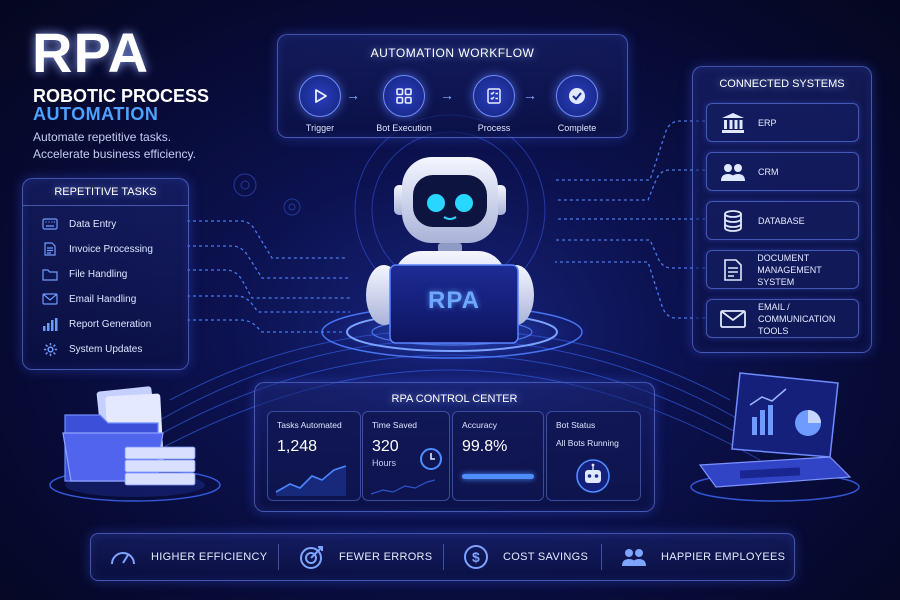  I want to click on gear-icon, so click(50, 349).